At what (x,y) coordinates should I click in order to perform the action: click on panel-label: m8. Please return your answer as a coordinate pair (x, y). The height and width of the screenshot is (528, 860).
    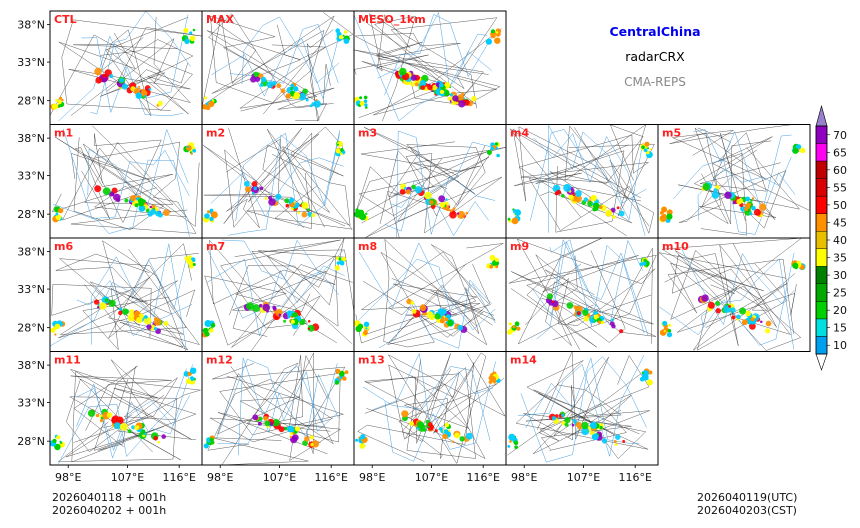
    Looking at the image, I should click on (367, 246).